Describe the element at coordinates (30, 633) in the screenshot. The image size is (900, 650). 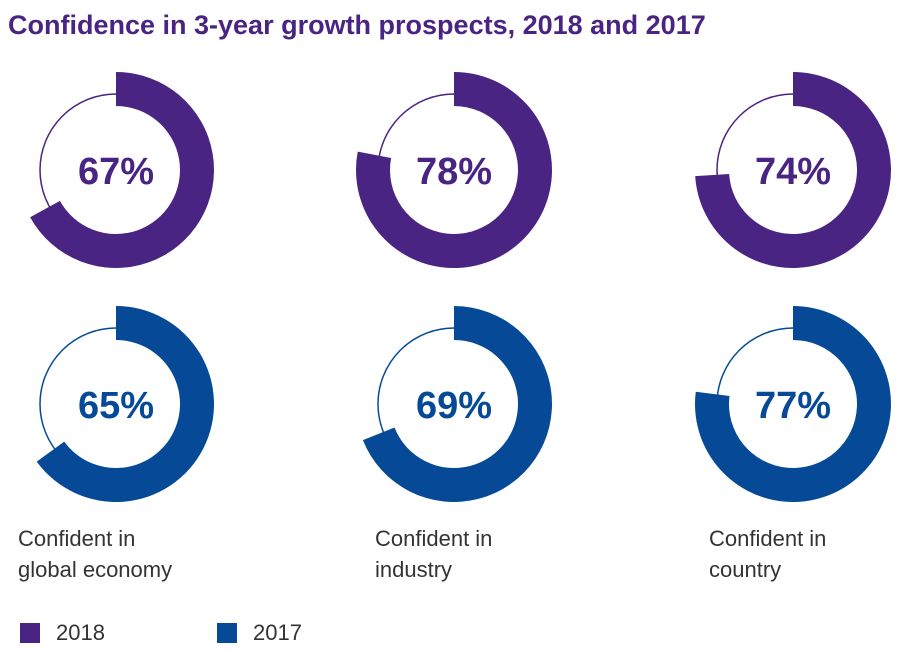
I see `legend-swatch-2018` at that location.